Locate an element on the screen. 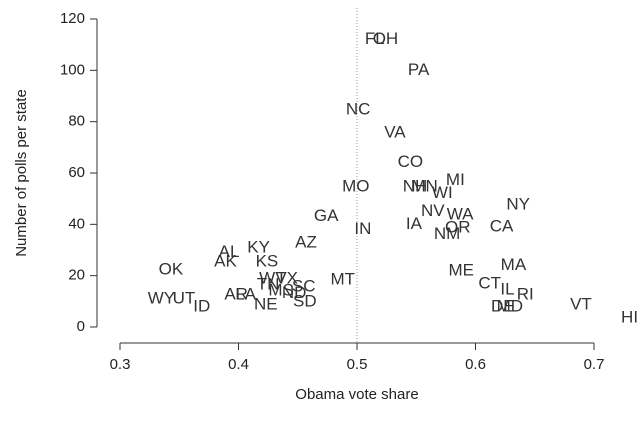 This screenshot has height=433, width=639. state-point: VA is located at coordinates (395, 132).